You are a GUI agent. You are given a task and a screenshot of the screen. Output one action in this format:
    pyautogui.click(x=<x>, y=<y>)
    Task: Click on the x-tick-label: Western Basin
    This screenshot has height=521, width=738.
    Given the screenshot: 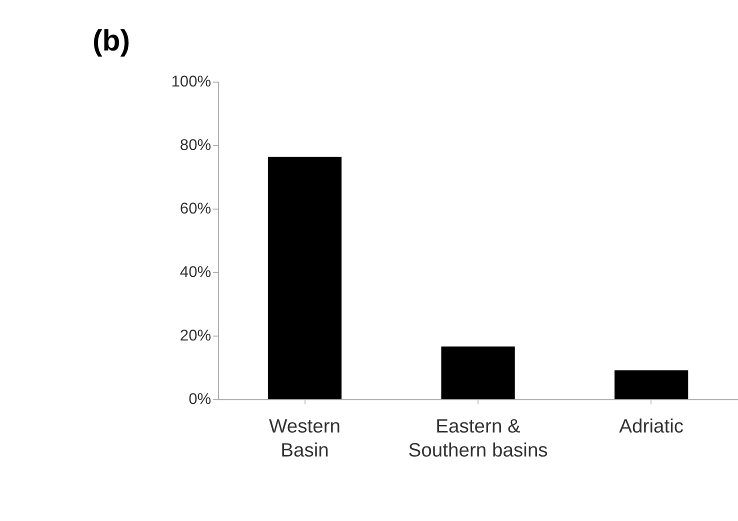 What is the action you would take?
    pyautogui.click(x=304, y=439)
    